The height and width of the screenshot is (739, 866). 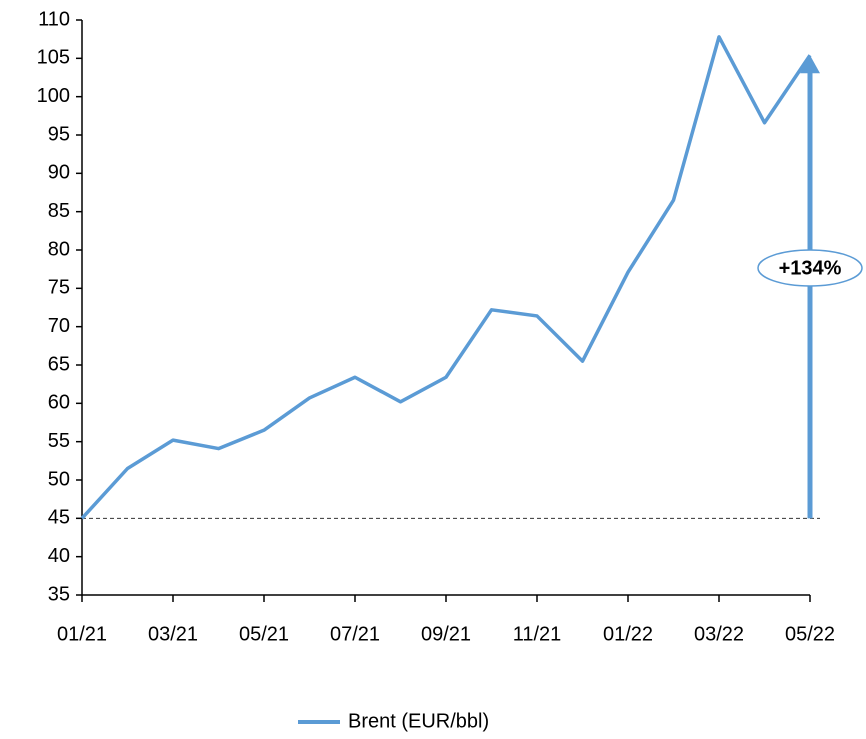 What do you see at coordinates (59, 594) in the screenshot?
I see `y-tick-label: 35` at bounding box center [59, 594].